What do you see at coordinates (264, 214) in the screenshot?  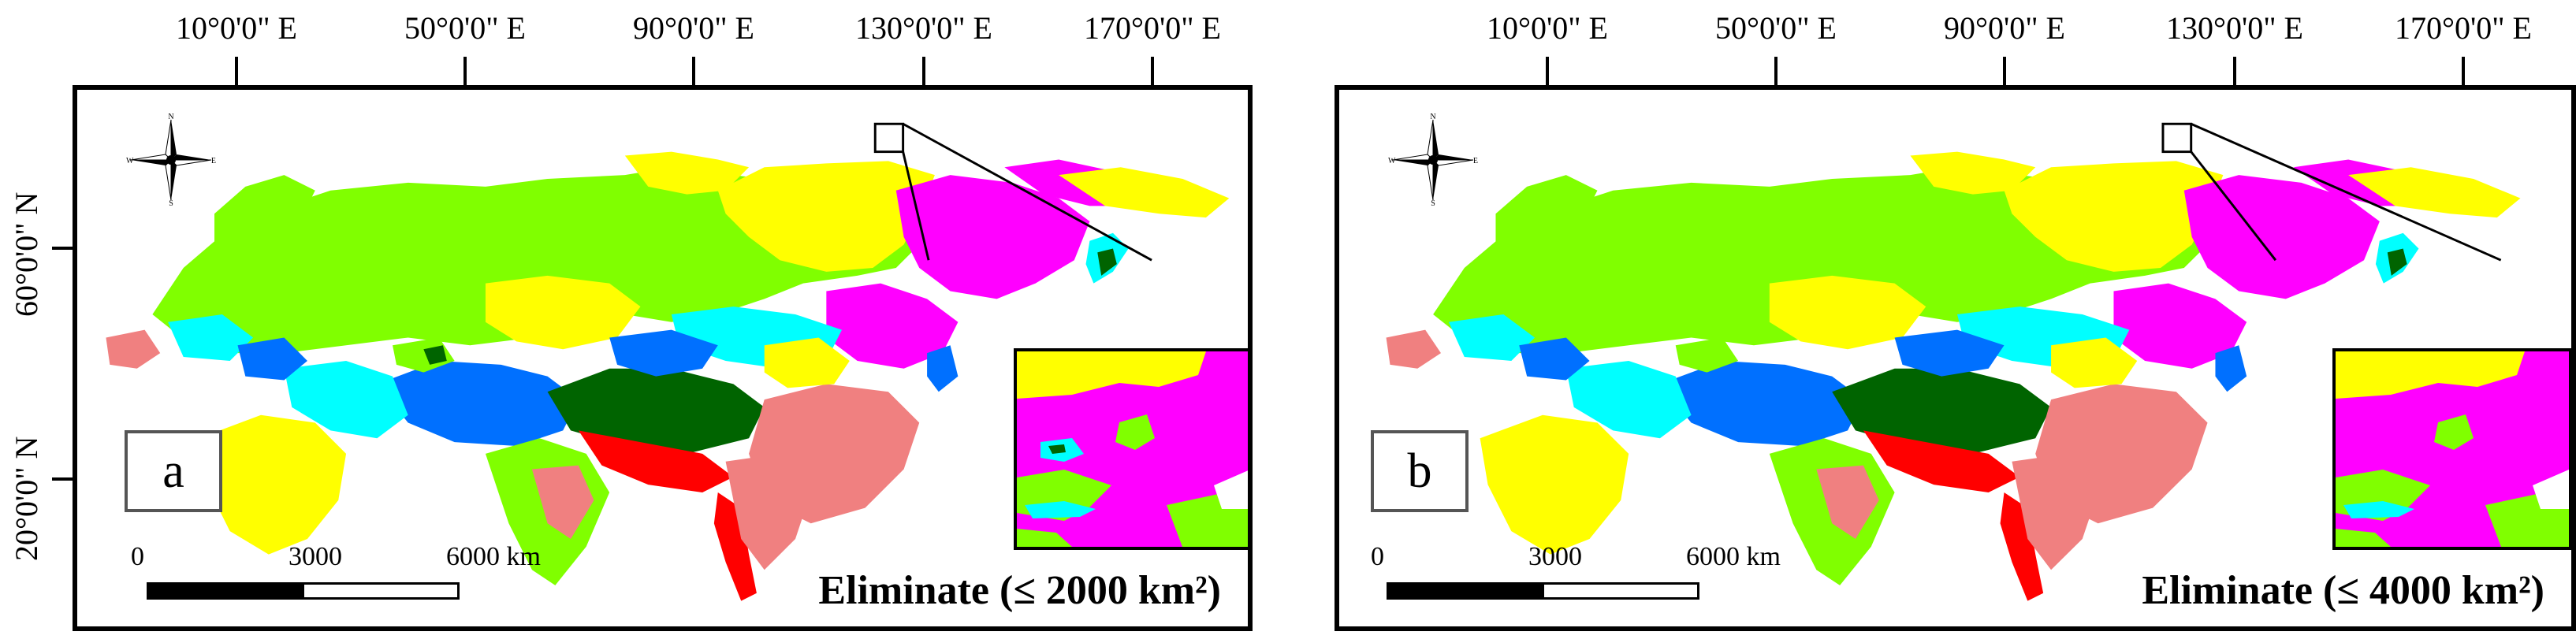 I see `region-lime-scandinavia` at bounding box center [264, 214].